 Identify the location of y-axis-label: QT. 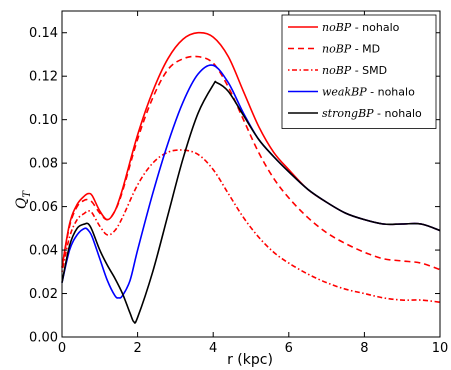
(23, 199).